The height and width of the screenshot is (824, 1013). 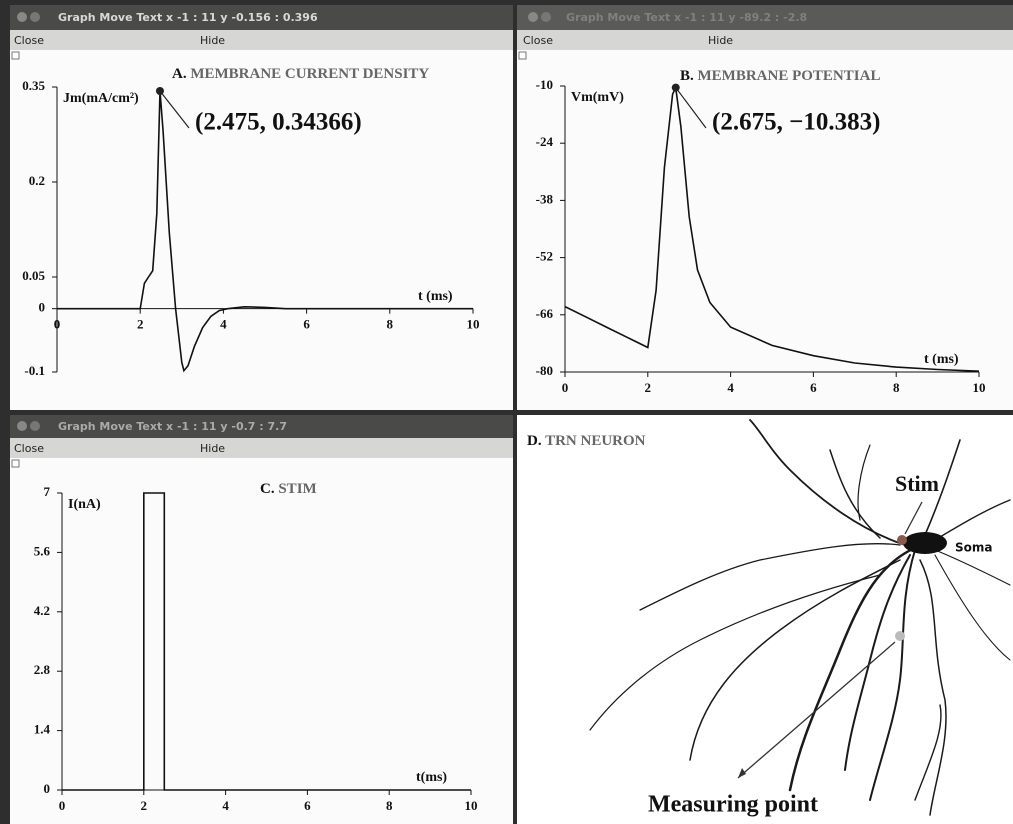 What do you see at coordinates (179, 74) in the screenshot?
I see `panel-label: A.` at bounding box center [179, 74].